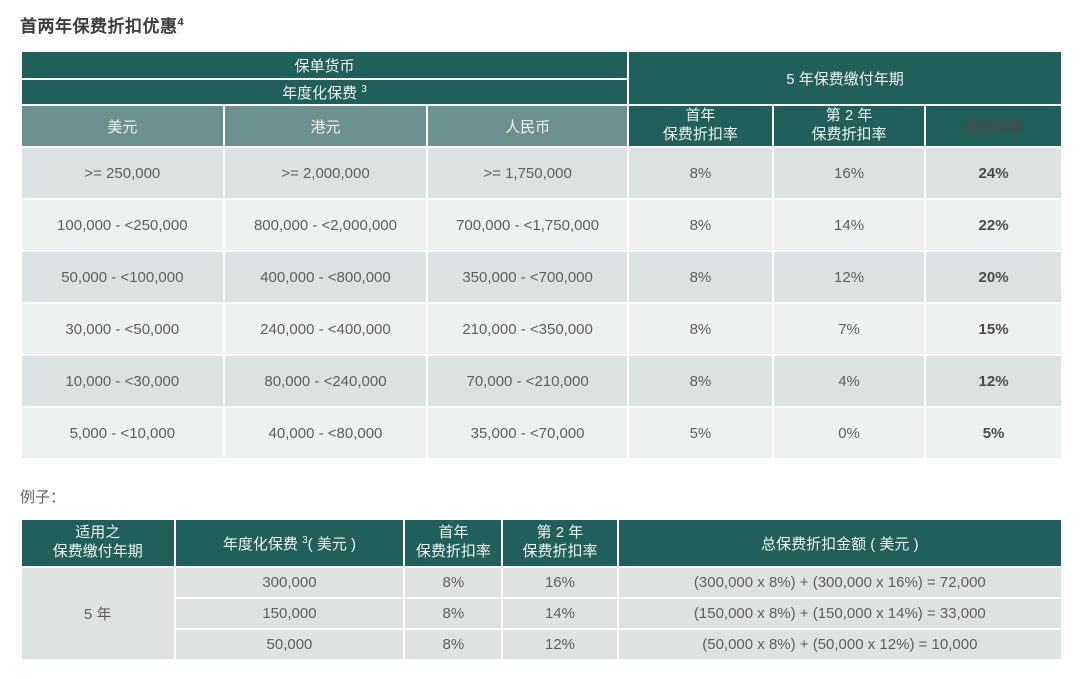 The height and width of the screenshot is (679, 1080). What do you see at coordinates (289, 644) in the screenshot?
I see `cell-premium: 50,000` at bounding box center [289, 644].